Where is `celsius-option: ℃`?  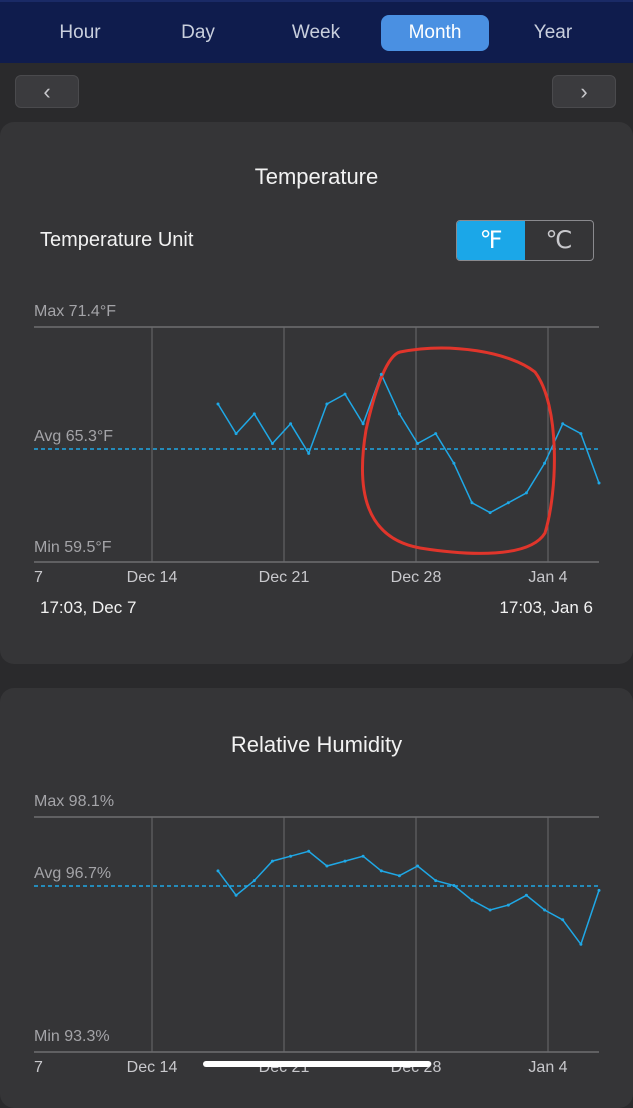
celsius-option: ℃ is located at coordinates (559, 240).